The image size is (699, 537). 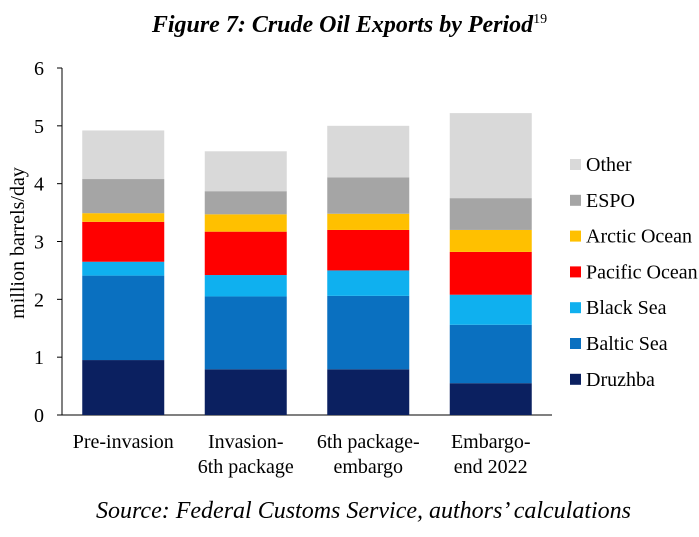 What do you see at coordinates (575, 343) in the screenshot?
I see `legend-swatch-baltic-sea` at bounding box center [575, 343].